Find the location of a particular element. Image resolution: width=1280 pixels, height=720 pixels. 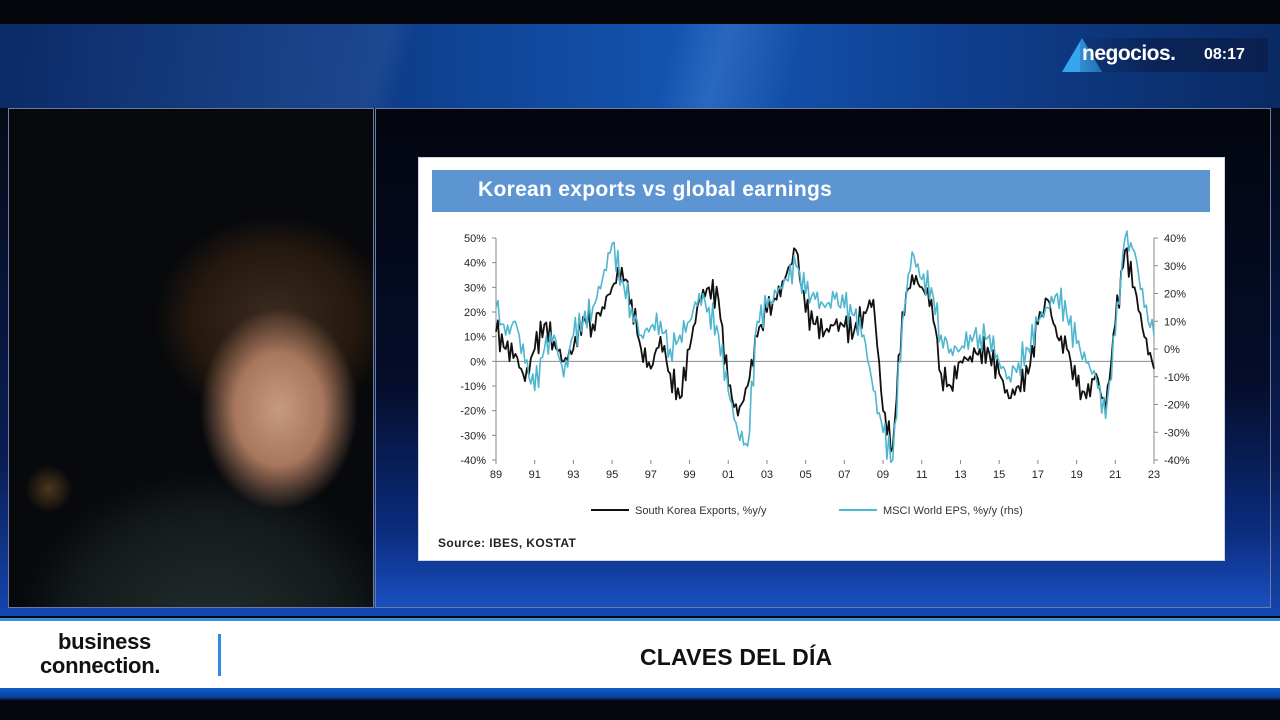

y-left-tick-label: 10% is located at coordinates (475, 338).